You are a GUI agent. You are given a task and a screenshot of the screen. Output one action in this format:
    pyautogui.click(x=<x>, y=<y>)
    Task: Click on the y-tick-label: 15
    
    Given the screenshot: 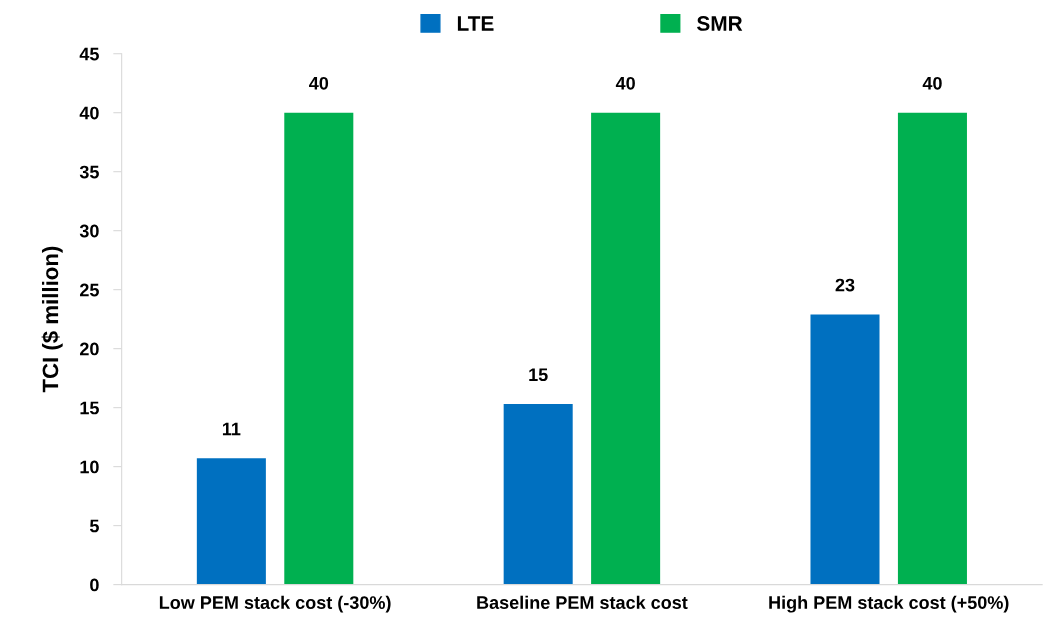 What is the action you would take?
    pyautogui.click(x=89, y=408)
    